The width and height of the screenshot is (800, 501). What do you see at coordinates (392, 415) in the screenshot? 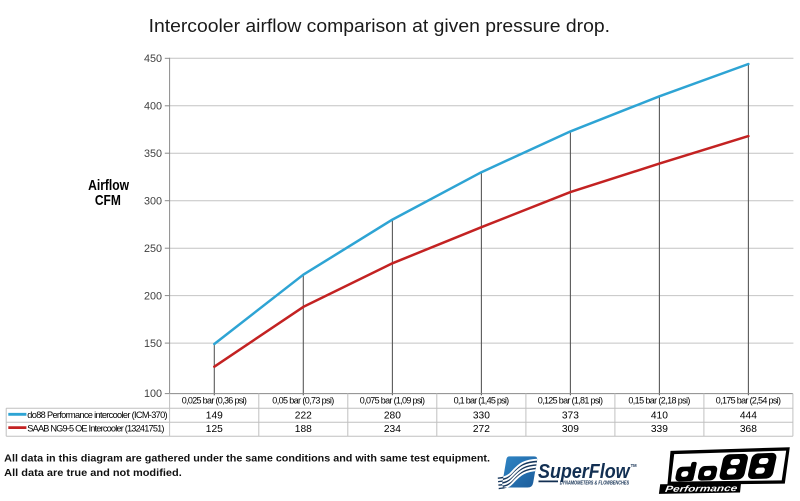
I see `svg-text: 280` at bounding box center [392, 415].